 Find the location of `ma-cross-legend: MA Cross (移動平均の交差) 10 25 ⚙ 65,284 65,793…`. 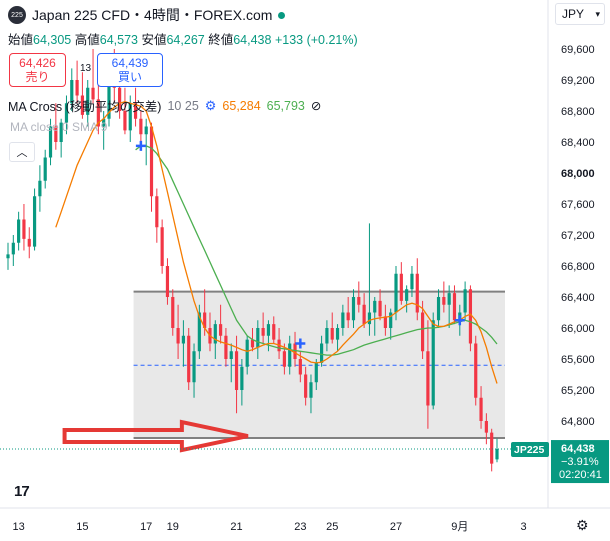

ma-cross-legend: MA Cross (移動平均の交差) 10 25 ⚙ 65,284 65,793… is located at coordinates (164, 105).